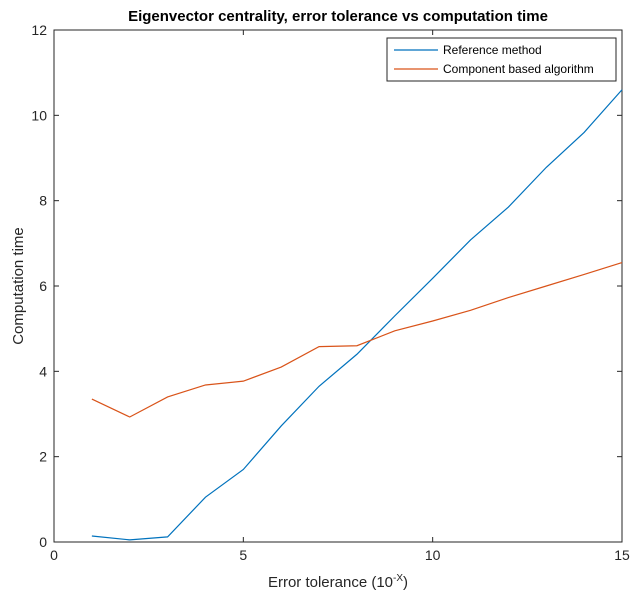 Image resolution: width=632 pixels, height=594 pixels. I want to click on x-axis-label-exponent: -X, so click(398, 578).